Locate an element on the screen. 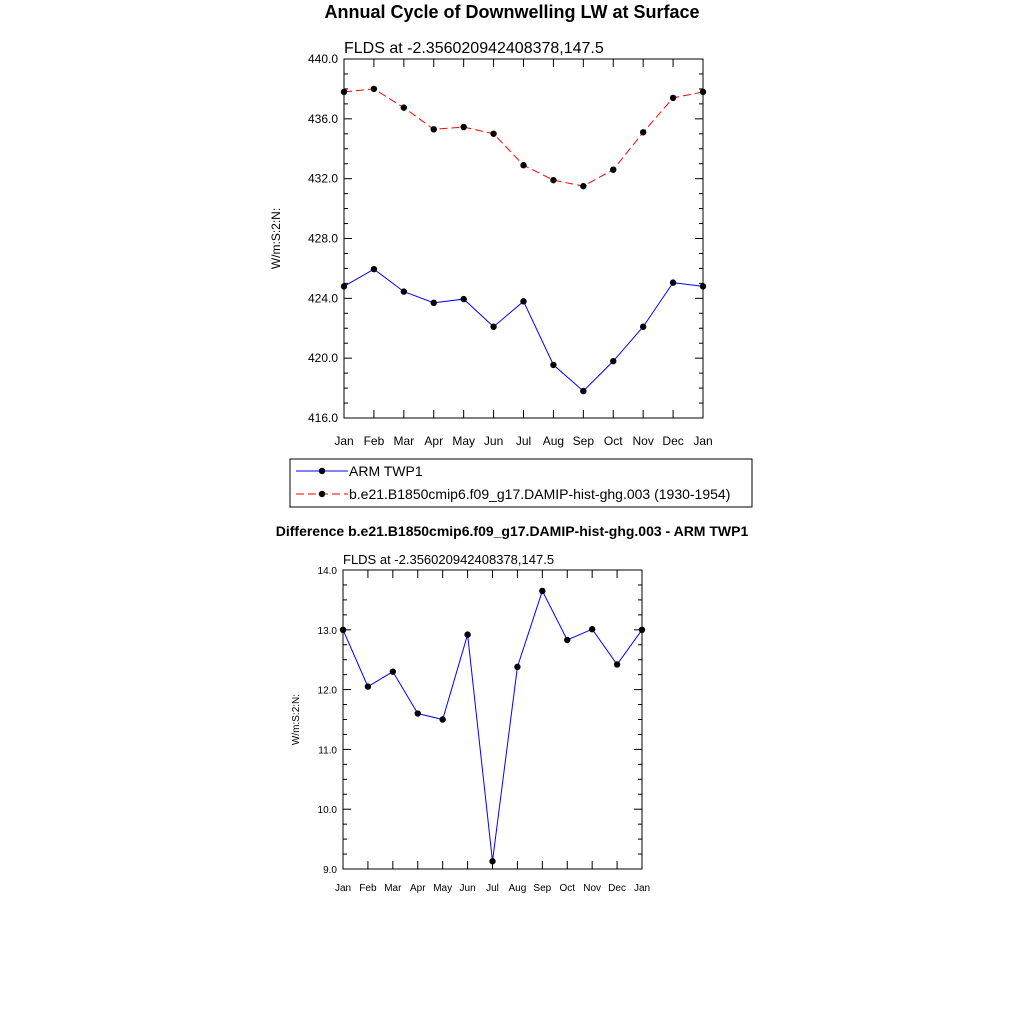 The width and height of the screenshot is (1024, 1024). y-tick-label: 440.0 is located at coordinates (323, 59).